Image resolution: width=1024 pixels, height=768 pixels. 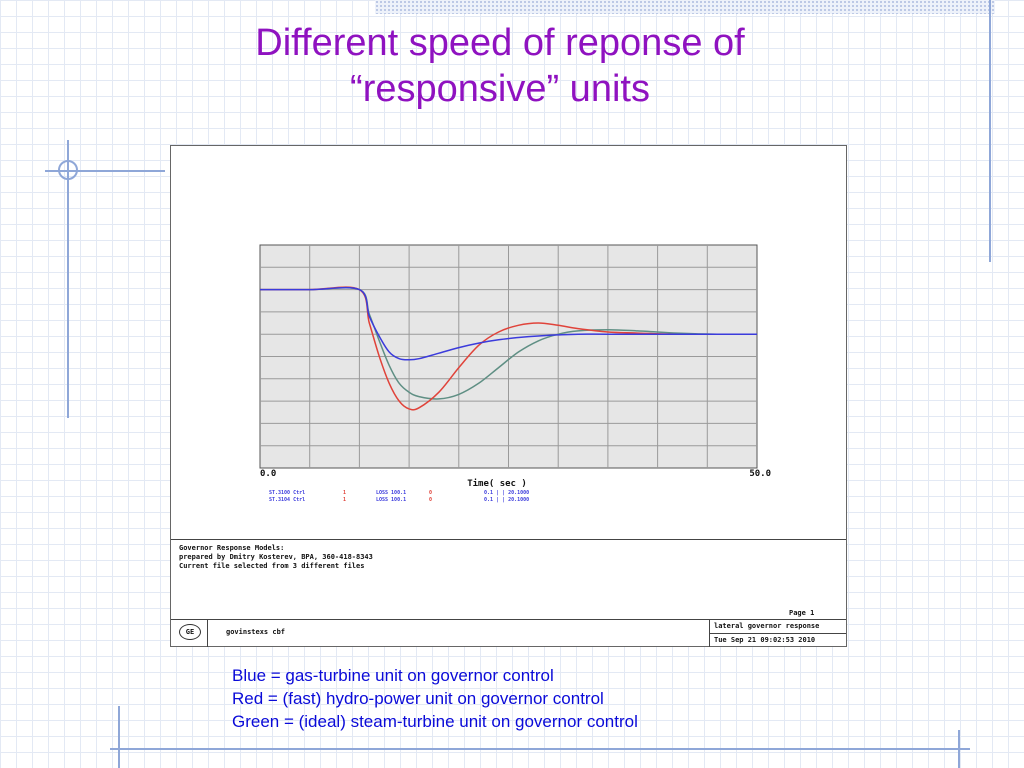 What do you see at coordinates (287, 500) in the screenshot?
I see `legend-col1-row2: ST.3104 Ctrl` at bounding box center [287, 500].